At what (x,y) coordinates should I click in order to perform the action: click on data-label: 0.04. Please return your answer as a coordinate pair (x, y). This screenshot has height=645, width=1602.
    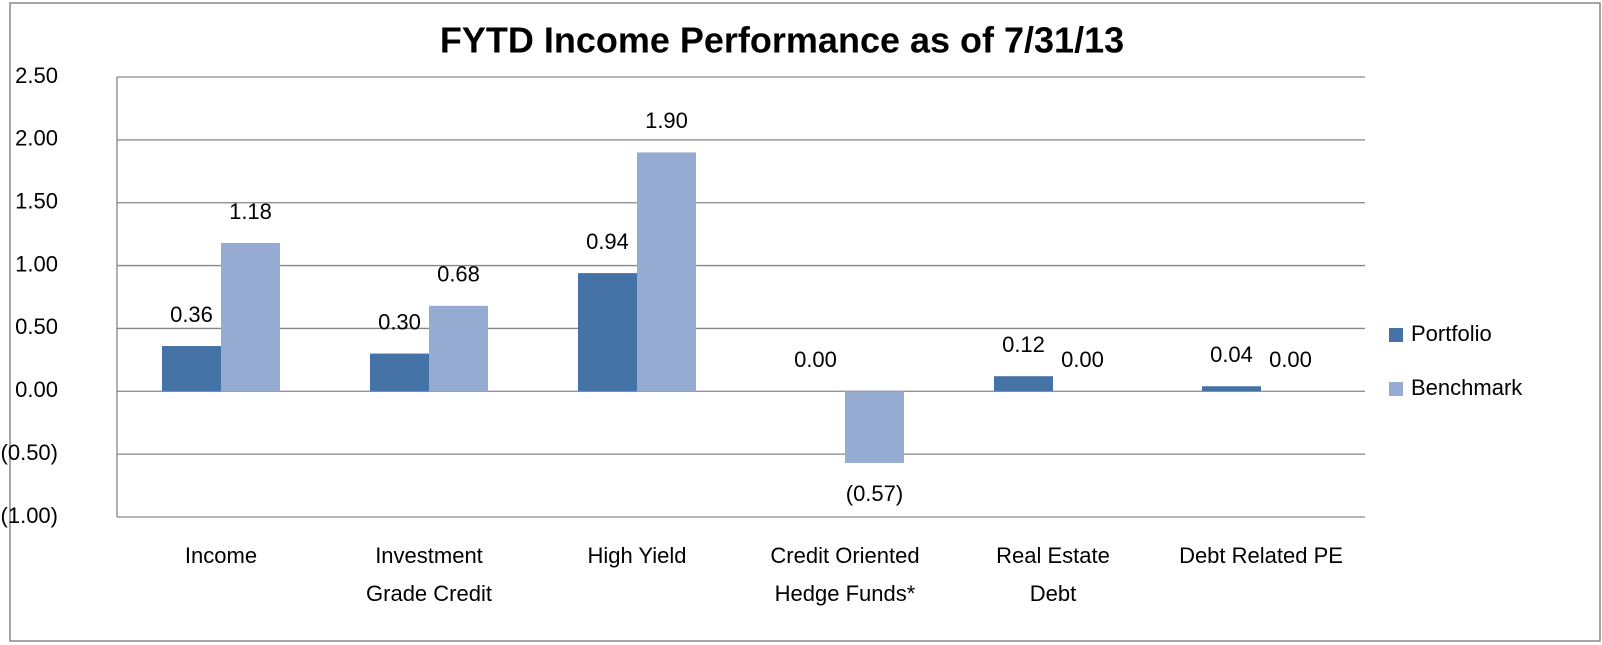
    Looking at the image, I should click on (1231, 354).